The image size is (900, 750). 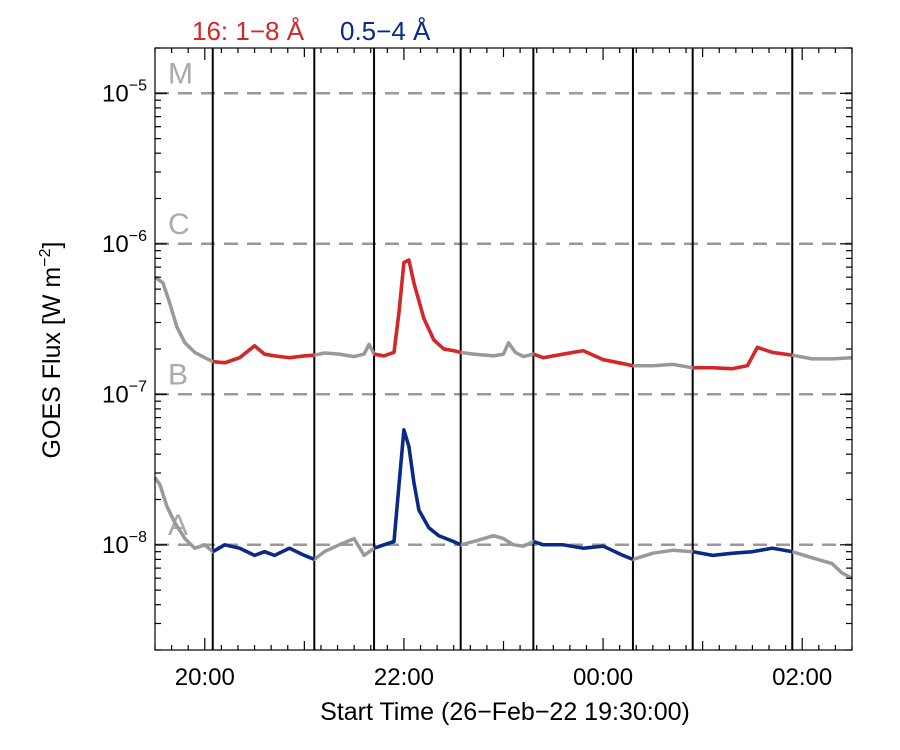 I want to click on x-axis-label: Start Time (26−Feb−22 19:30:00), so click(x=505, y=712).